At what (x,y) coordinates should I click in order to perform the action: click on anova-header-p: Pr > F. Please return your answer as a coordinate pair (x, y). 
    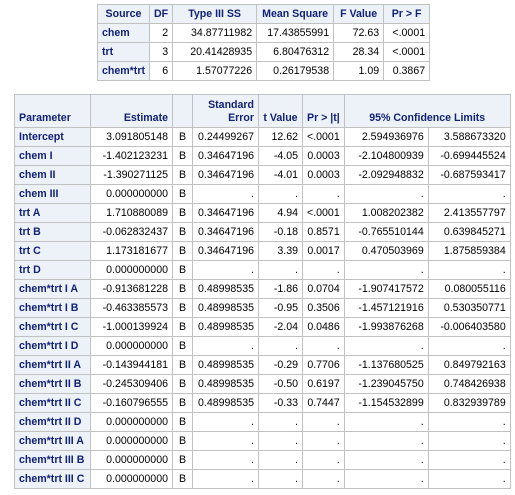
    Looking at the image, I should click on (407, 14).